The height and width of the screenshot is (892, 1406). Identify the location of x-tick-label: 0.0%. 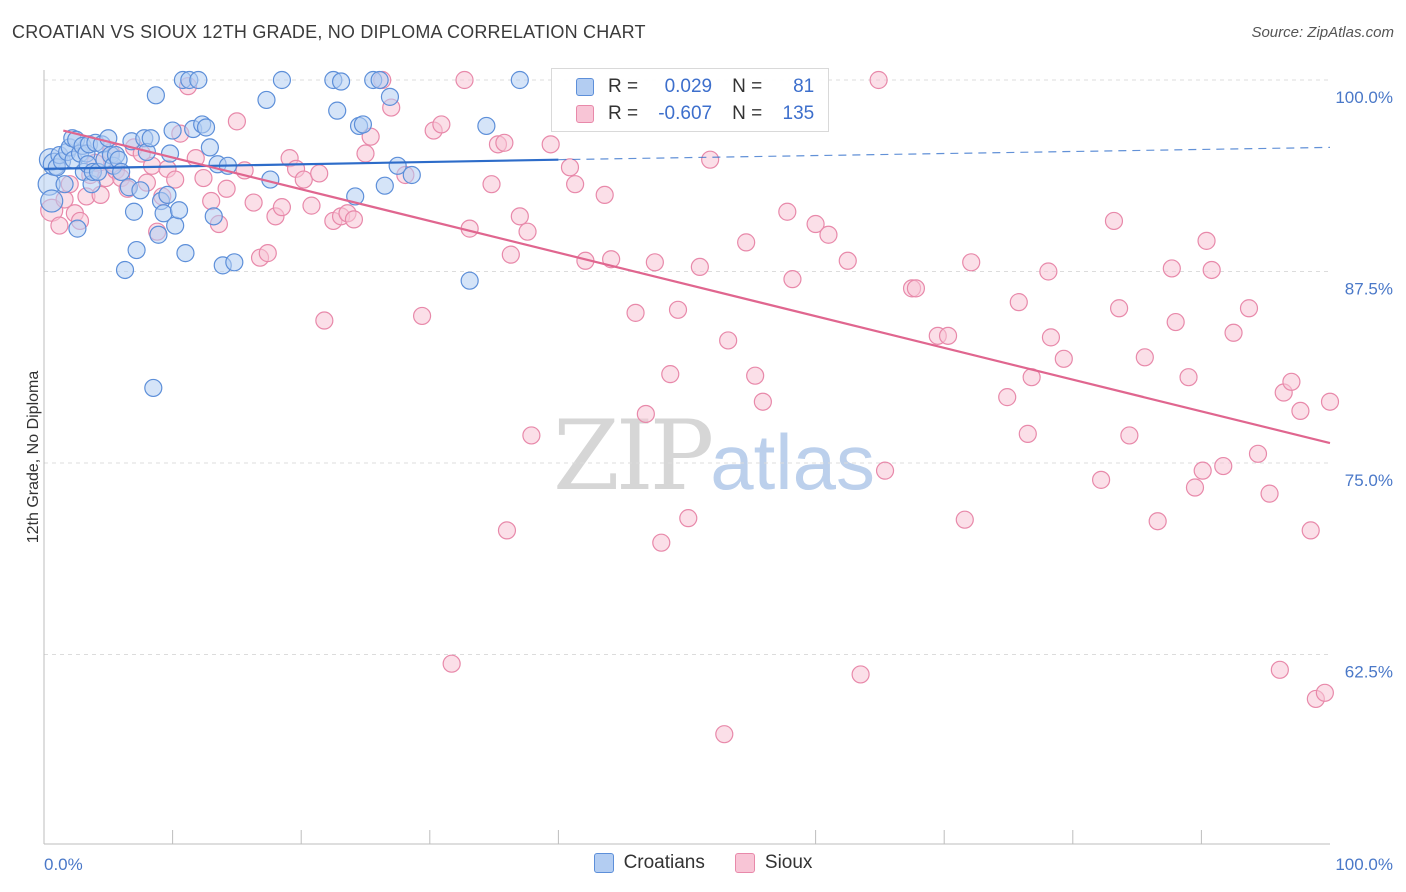
(63, 864).